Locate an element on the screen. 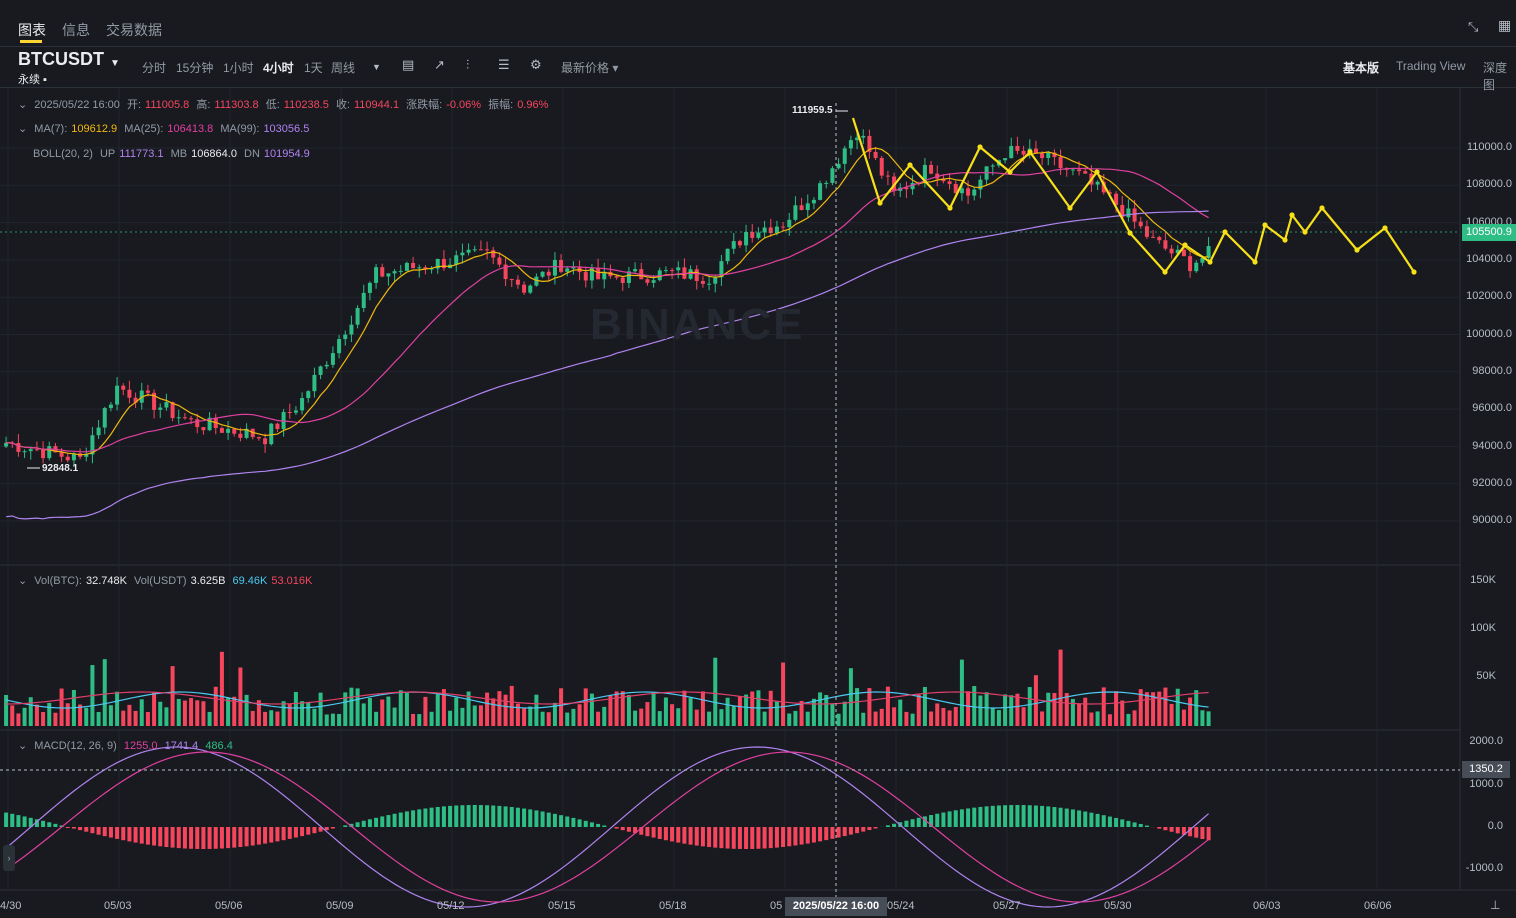 The height and width of the screenshot is (918, 1516). candle-style-icon: ⫶ is located at coordinates (468, 64).